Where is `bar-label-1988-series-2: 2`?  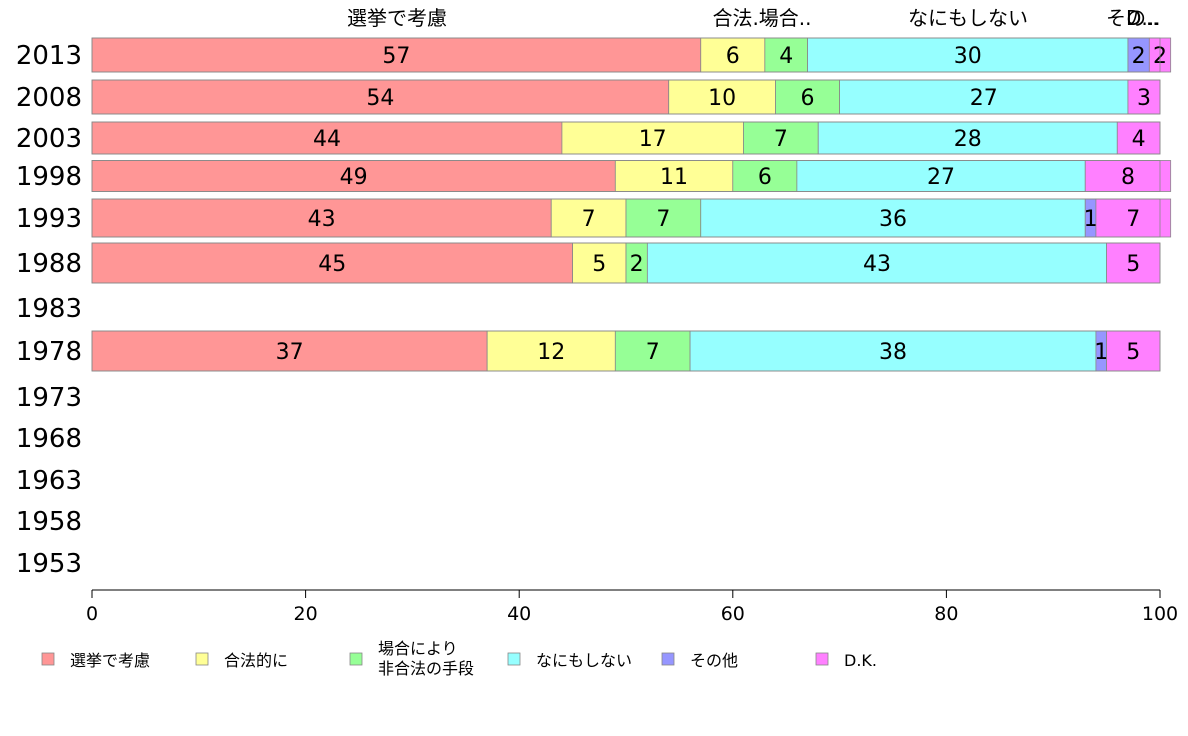 bar-label-1988-series-2: 2 is located at coordinates (637, 264).